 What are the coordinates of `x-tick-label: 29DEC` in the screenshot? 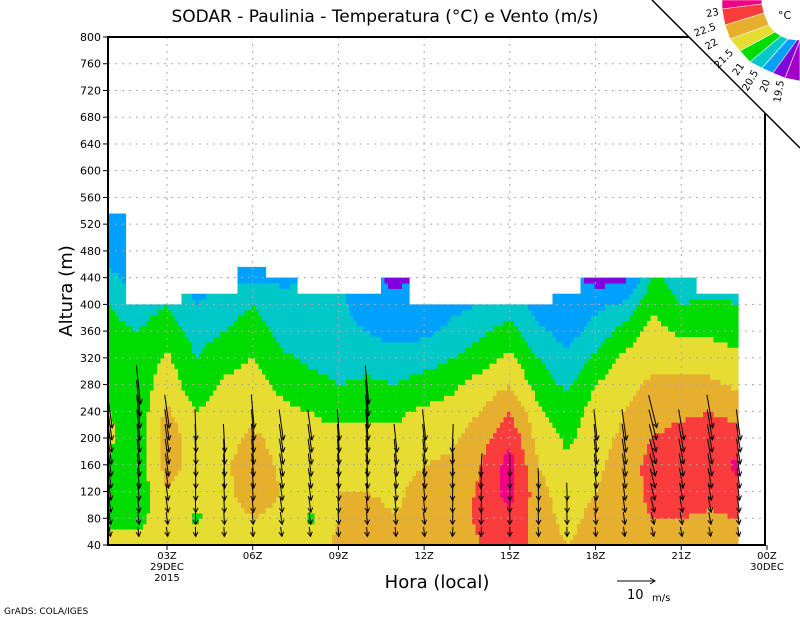 It's located at (167, 567).